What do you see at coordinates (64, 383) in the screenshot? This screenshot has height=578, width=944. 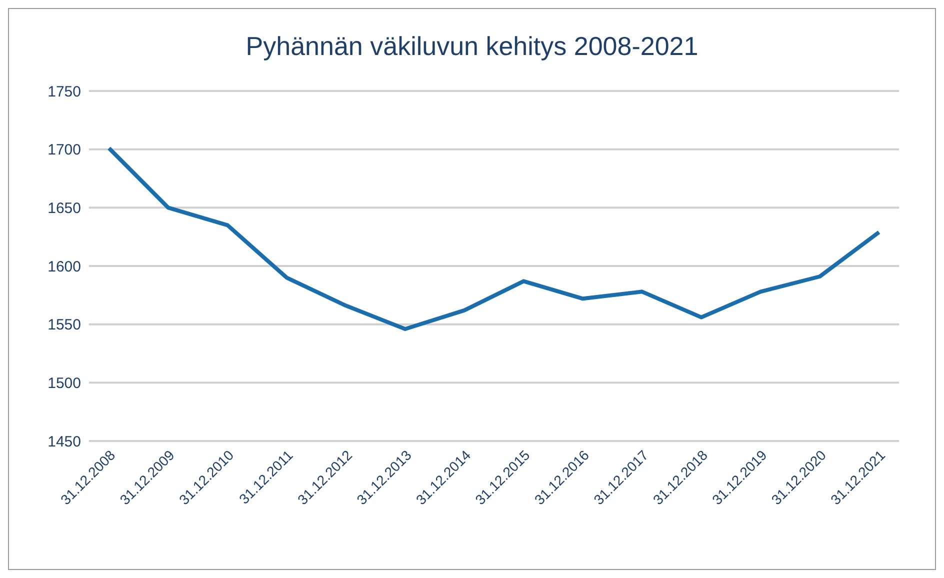 I see `y-tick-label: 1500` at bounding box center [64, 383].